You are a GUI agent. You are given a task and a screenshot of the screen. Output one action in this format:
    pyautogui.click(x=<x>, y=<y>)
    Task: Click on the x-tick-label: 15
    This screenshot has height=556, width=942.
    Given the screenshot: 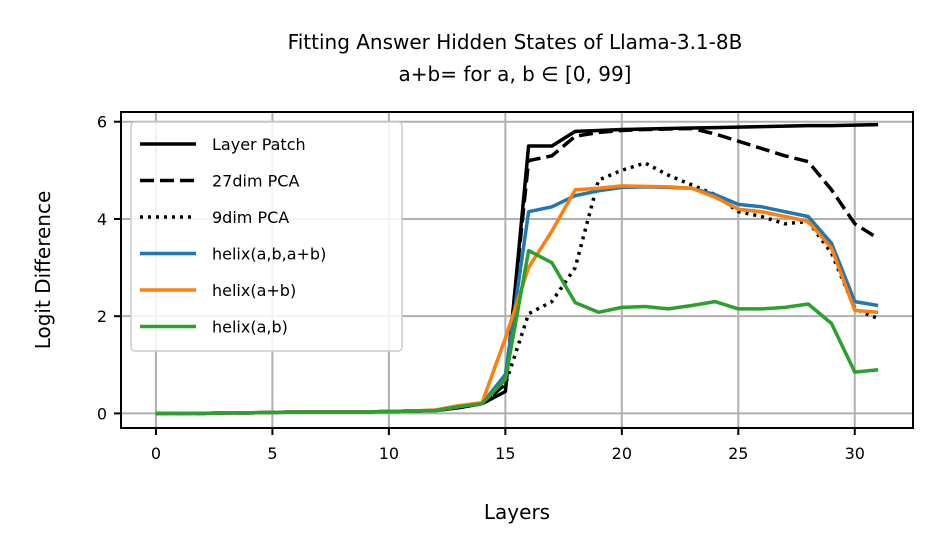 What is the action you would take?
    pyautogui.click(x=505, y=453)
    